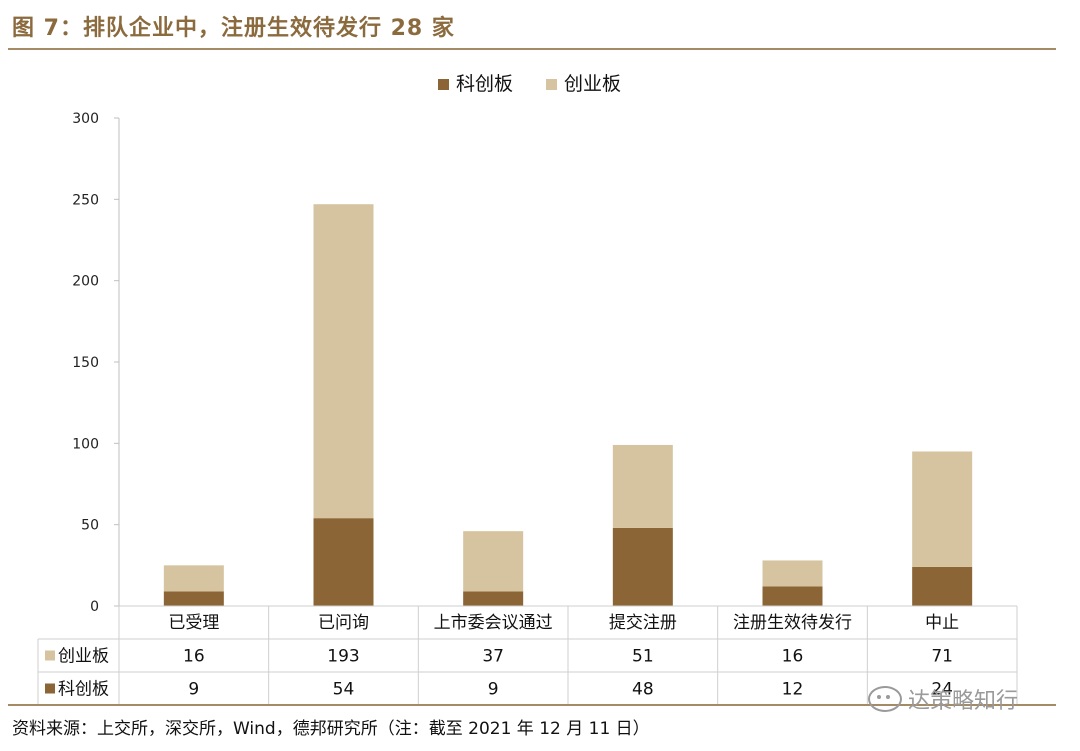  What do you see at coordinates (885, 699) in the screenshot?
I see `wechat-icon` at bounding box center [885, 699].